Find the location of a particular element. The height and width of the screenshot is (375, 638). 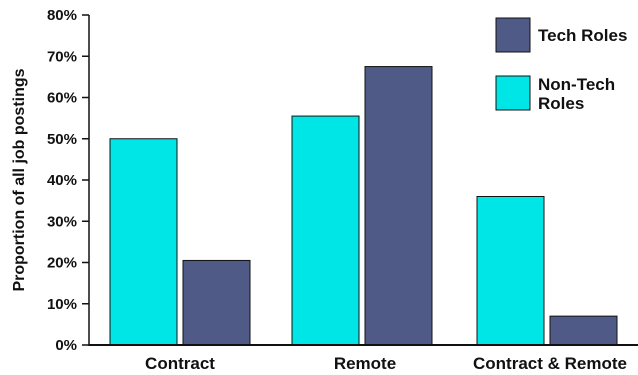

y-tick-label: 30% is located at coordinates (62, 221).